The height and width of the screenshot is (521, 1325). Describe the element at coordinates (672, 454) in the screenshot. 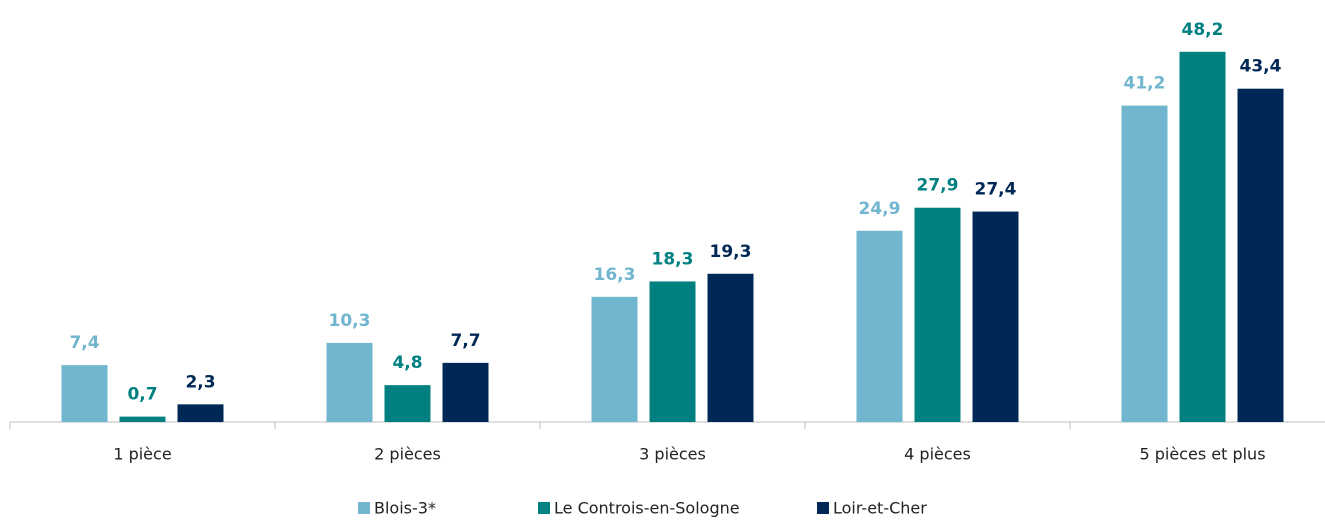

I see `x-tick-label: 3 pièces` at that location.